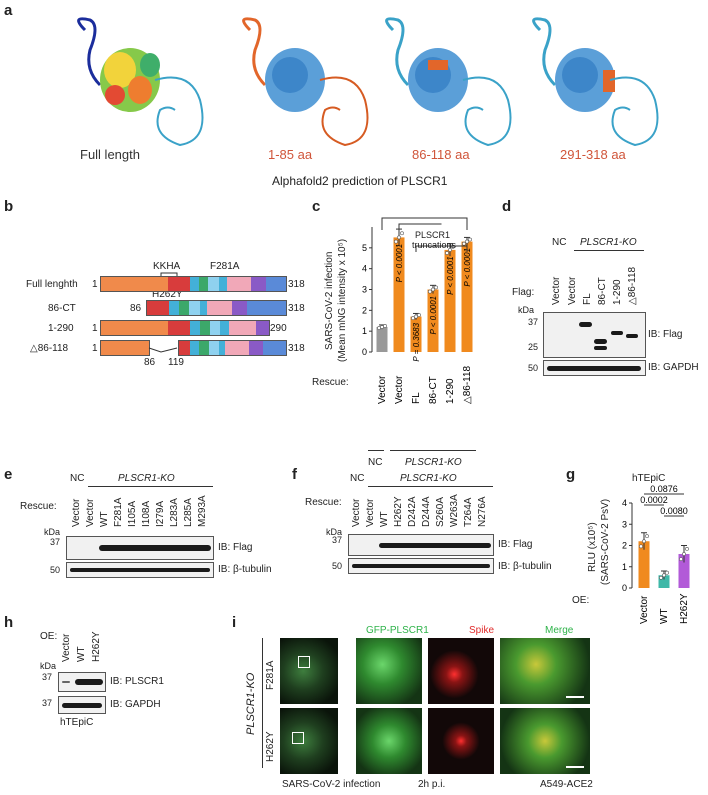 The height and width of the screenshot is (795, 708). Describe the element at coordinates (150, 486) in the screenshot. I see `e-ko-line` at that location.